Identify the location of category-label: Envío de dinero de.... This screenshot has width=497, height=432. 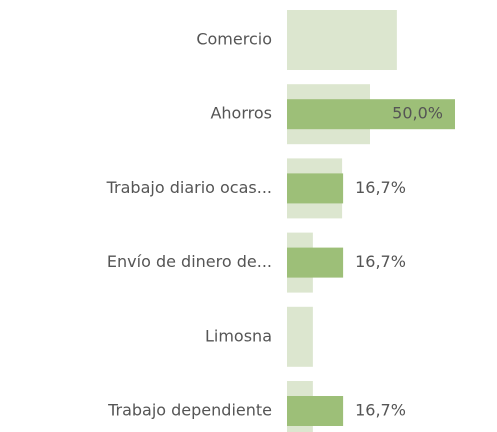
(189, 261).